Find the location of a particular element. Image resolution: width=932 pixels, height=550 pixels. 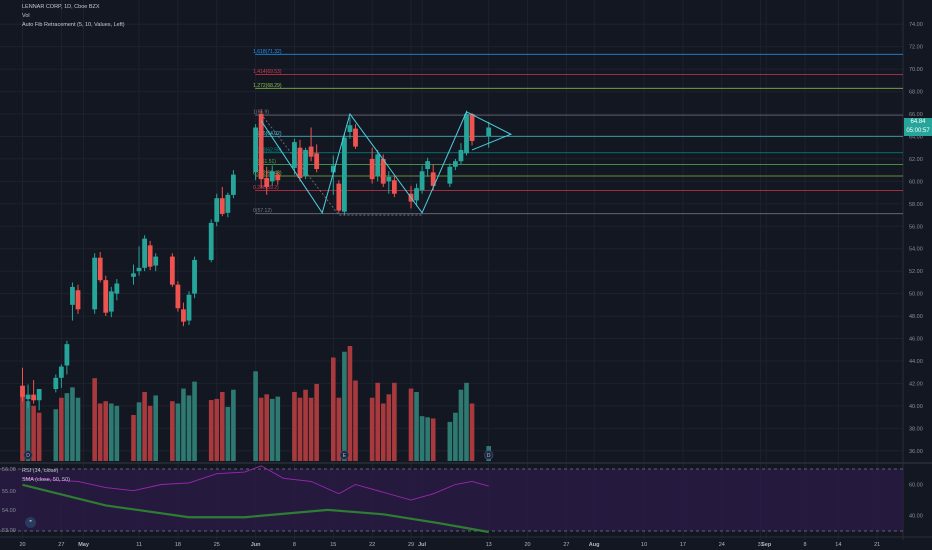

x-tick-label: 21 is located at coordinates (877, 545).